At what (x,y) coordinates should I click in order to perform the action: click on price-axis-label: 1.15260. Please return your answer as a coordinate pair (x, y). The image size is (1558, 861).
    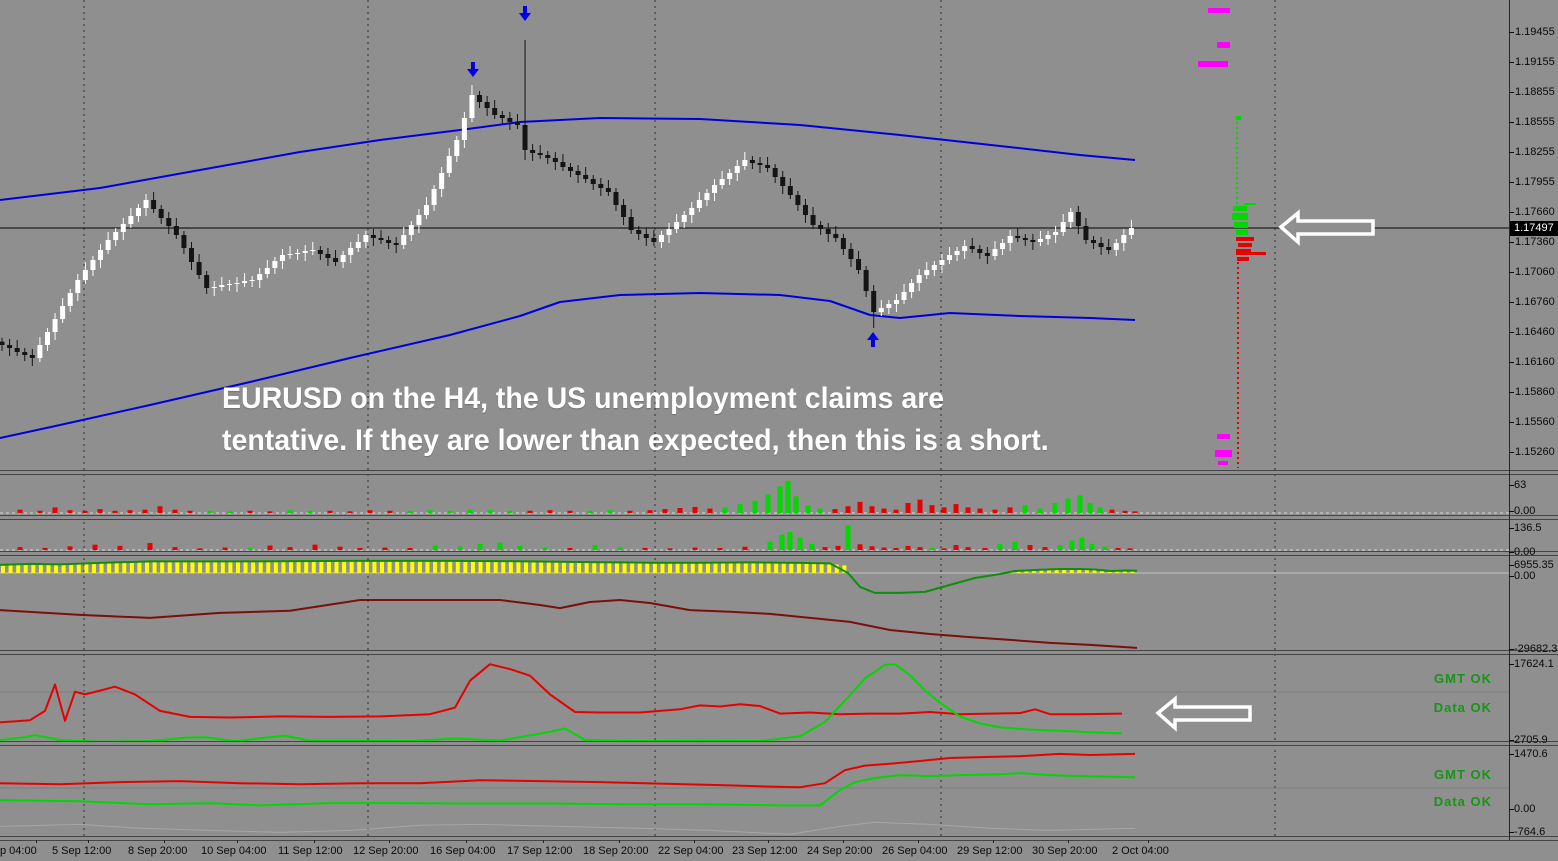
    Looking at the image, I should click on (1535, 451).